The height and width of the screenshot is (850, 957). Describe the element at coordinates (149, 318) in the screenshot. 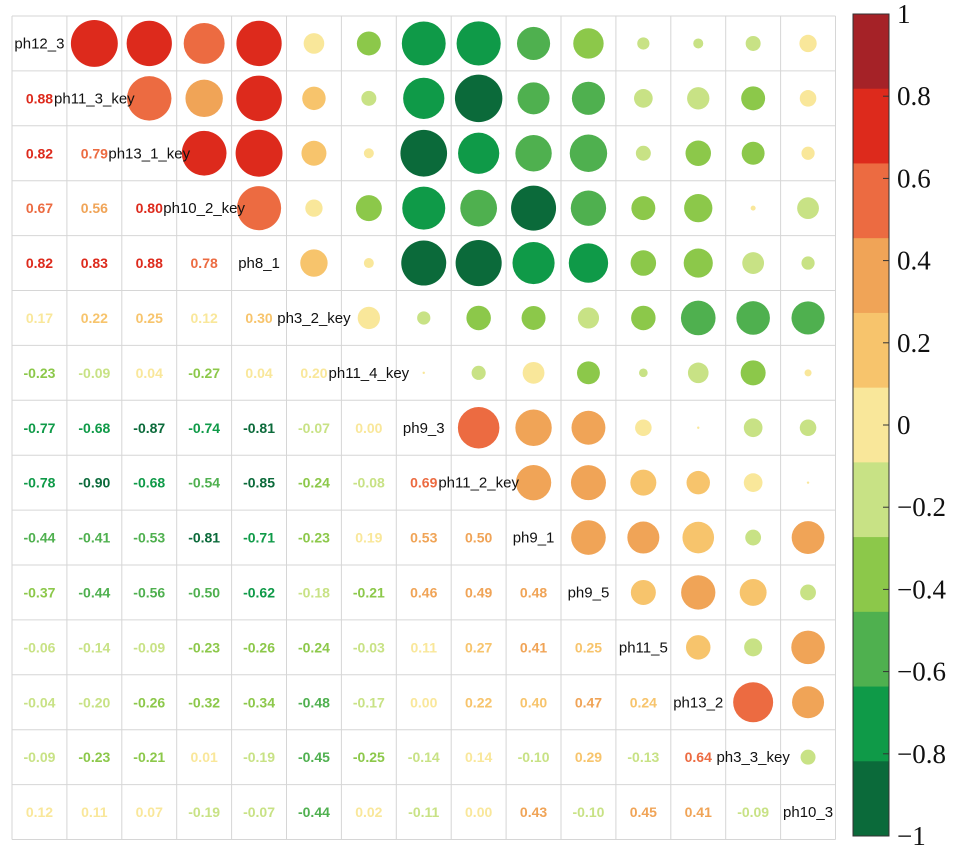

I see `correlation-value: 0.25` at that location.